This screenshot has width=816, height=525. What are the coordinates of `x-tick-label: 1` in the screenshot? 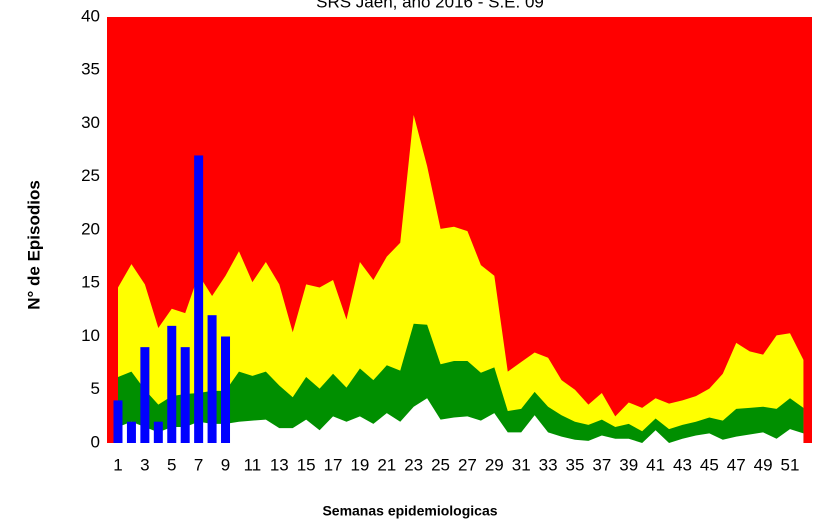 It's located at (117, 464).